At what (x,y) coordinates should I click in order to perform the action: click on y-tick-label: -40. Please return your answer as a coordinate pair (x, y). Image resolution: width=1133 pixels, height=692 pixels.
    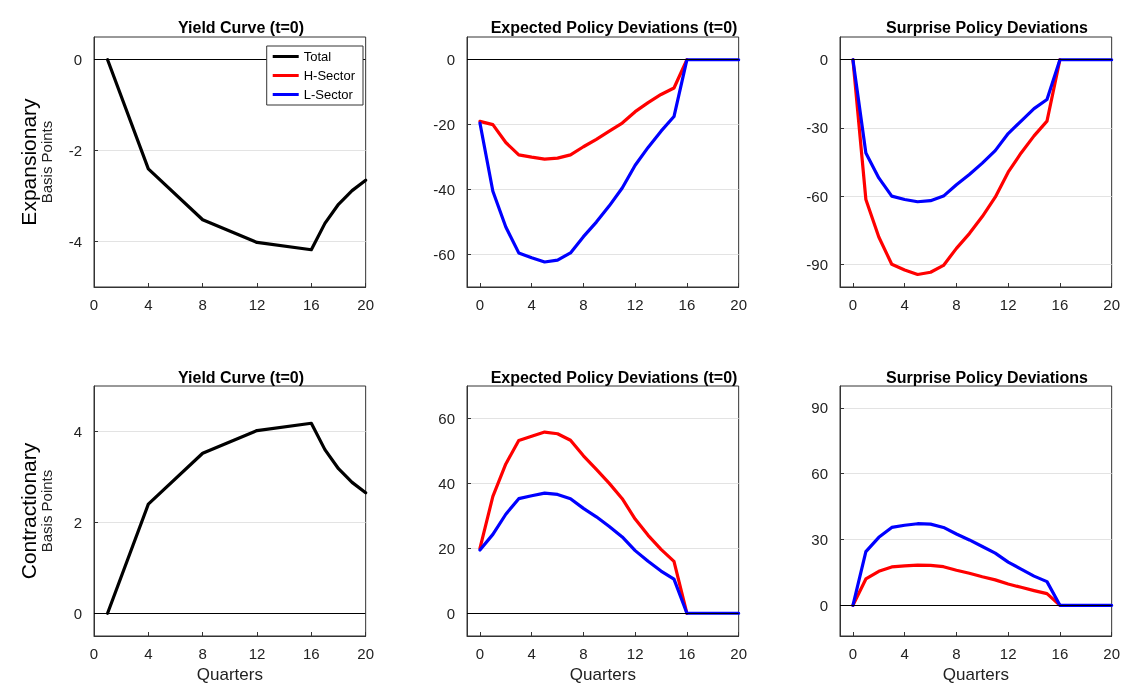
    Looking at the image, I should click on (444, 190).